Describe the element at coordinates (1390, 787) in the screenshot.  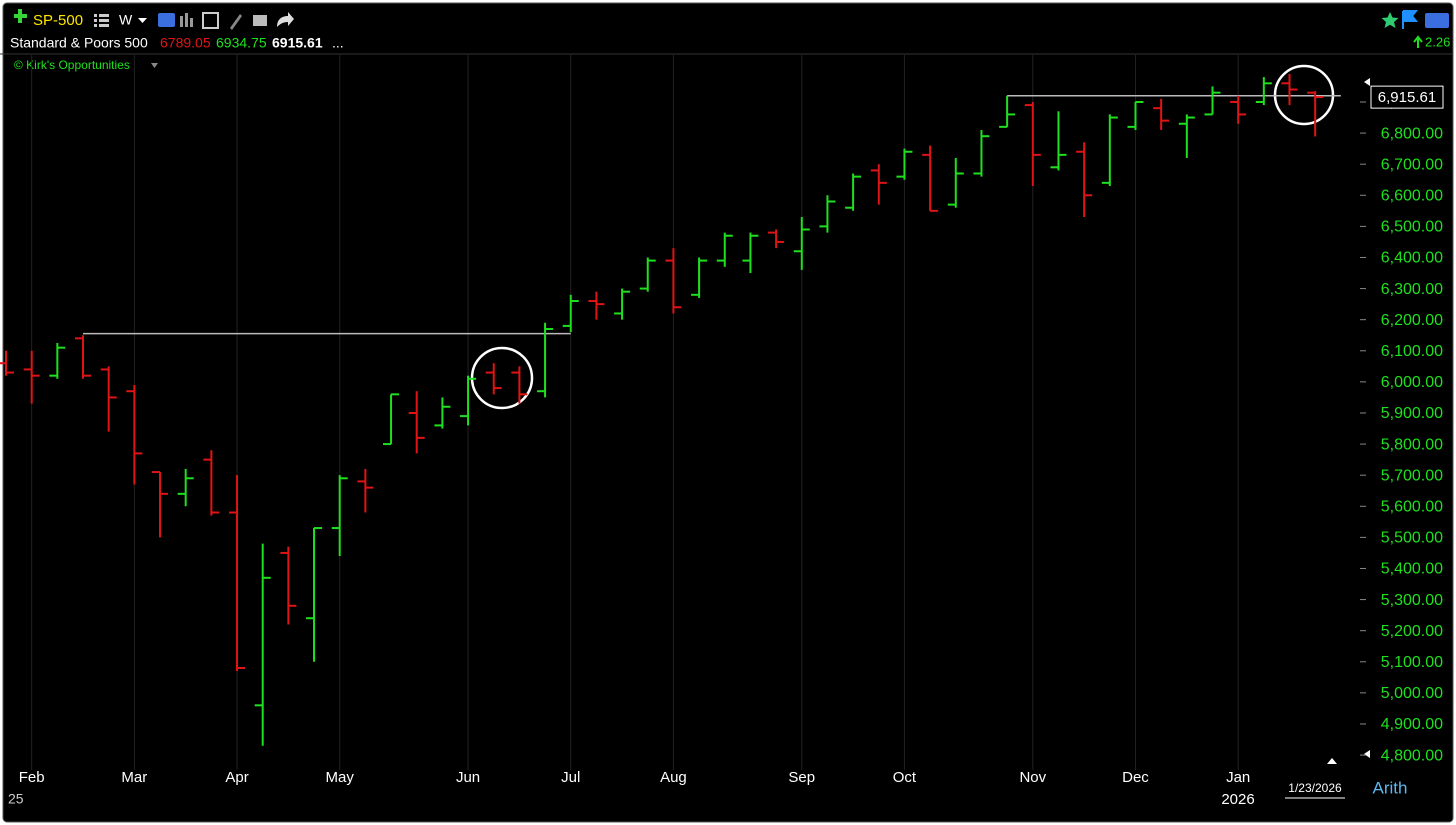
I see `scale-mode: Arith` at that location.